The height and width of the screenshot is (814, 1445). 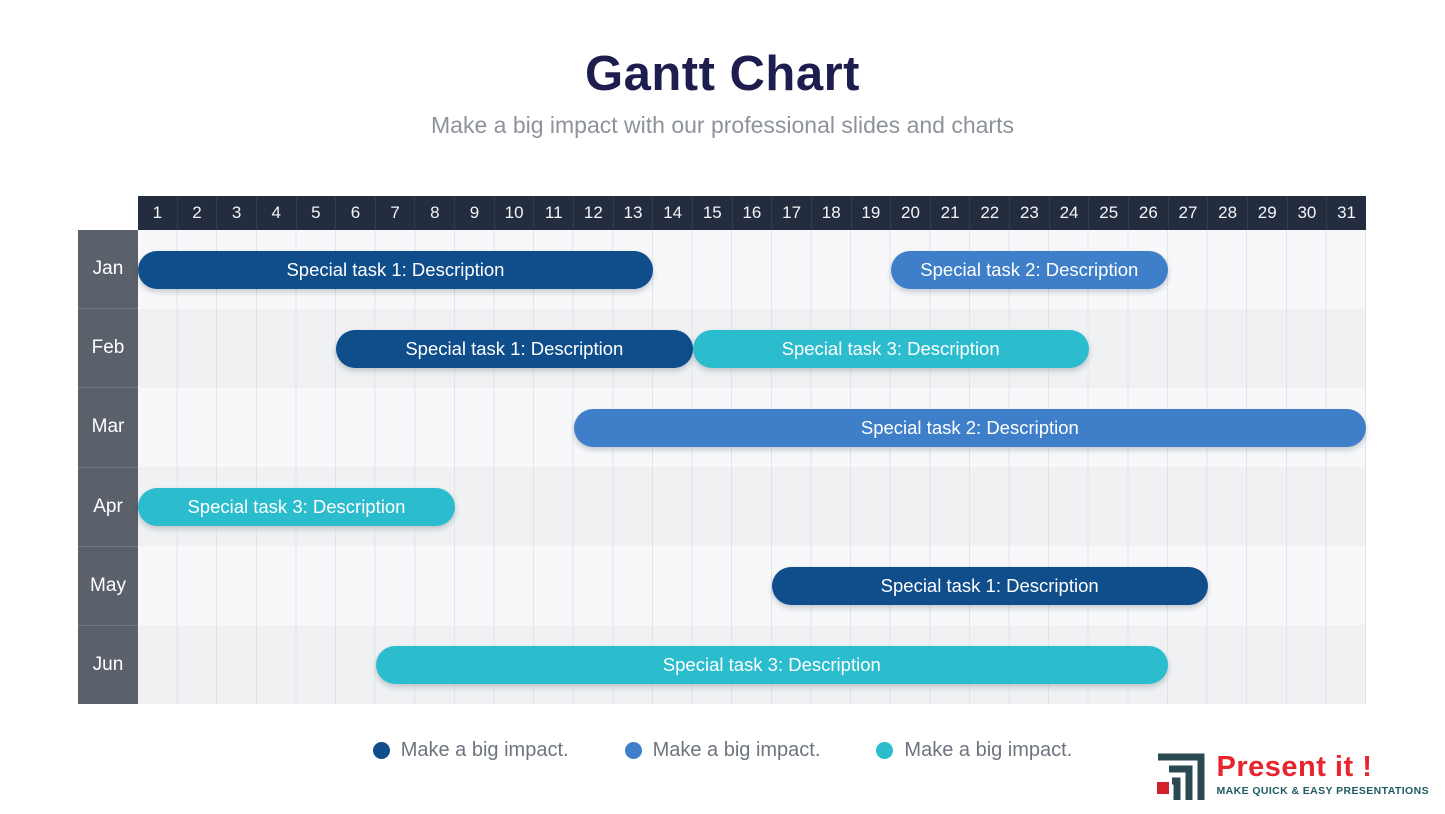 What do you see at coordinates (315, 213) in the screenshot?
I see `day-header-cell: 5` at bounding box center [315, 213].